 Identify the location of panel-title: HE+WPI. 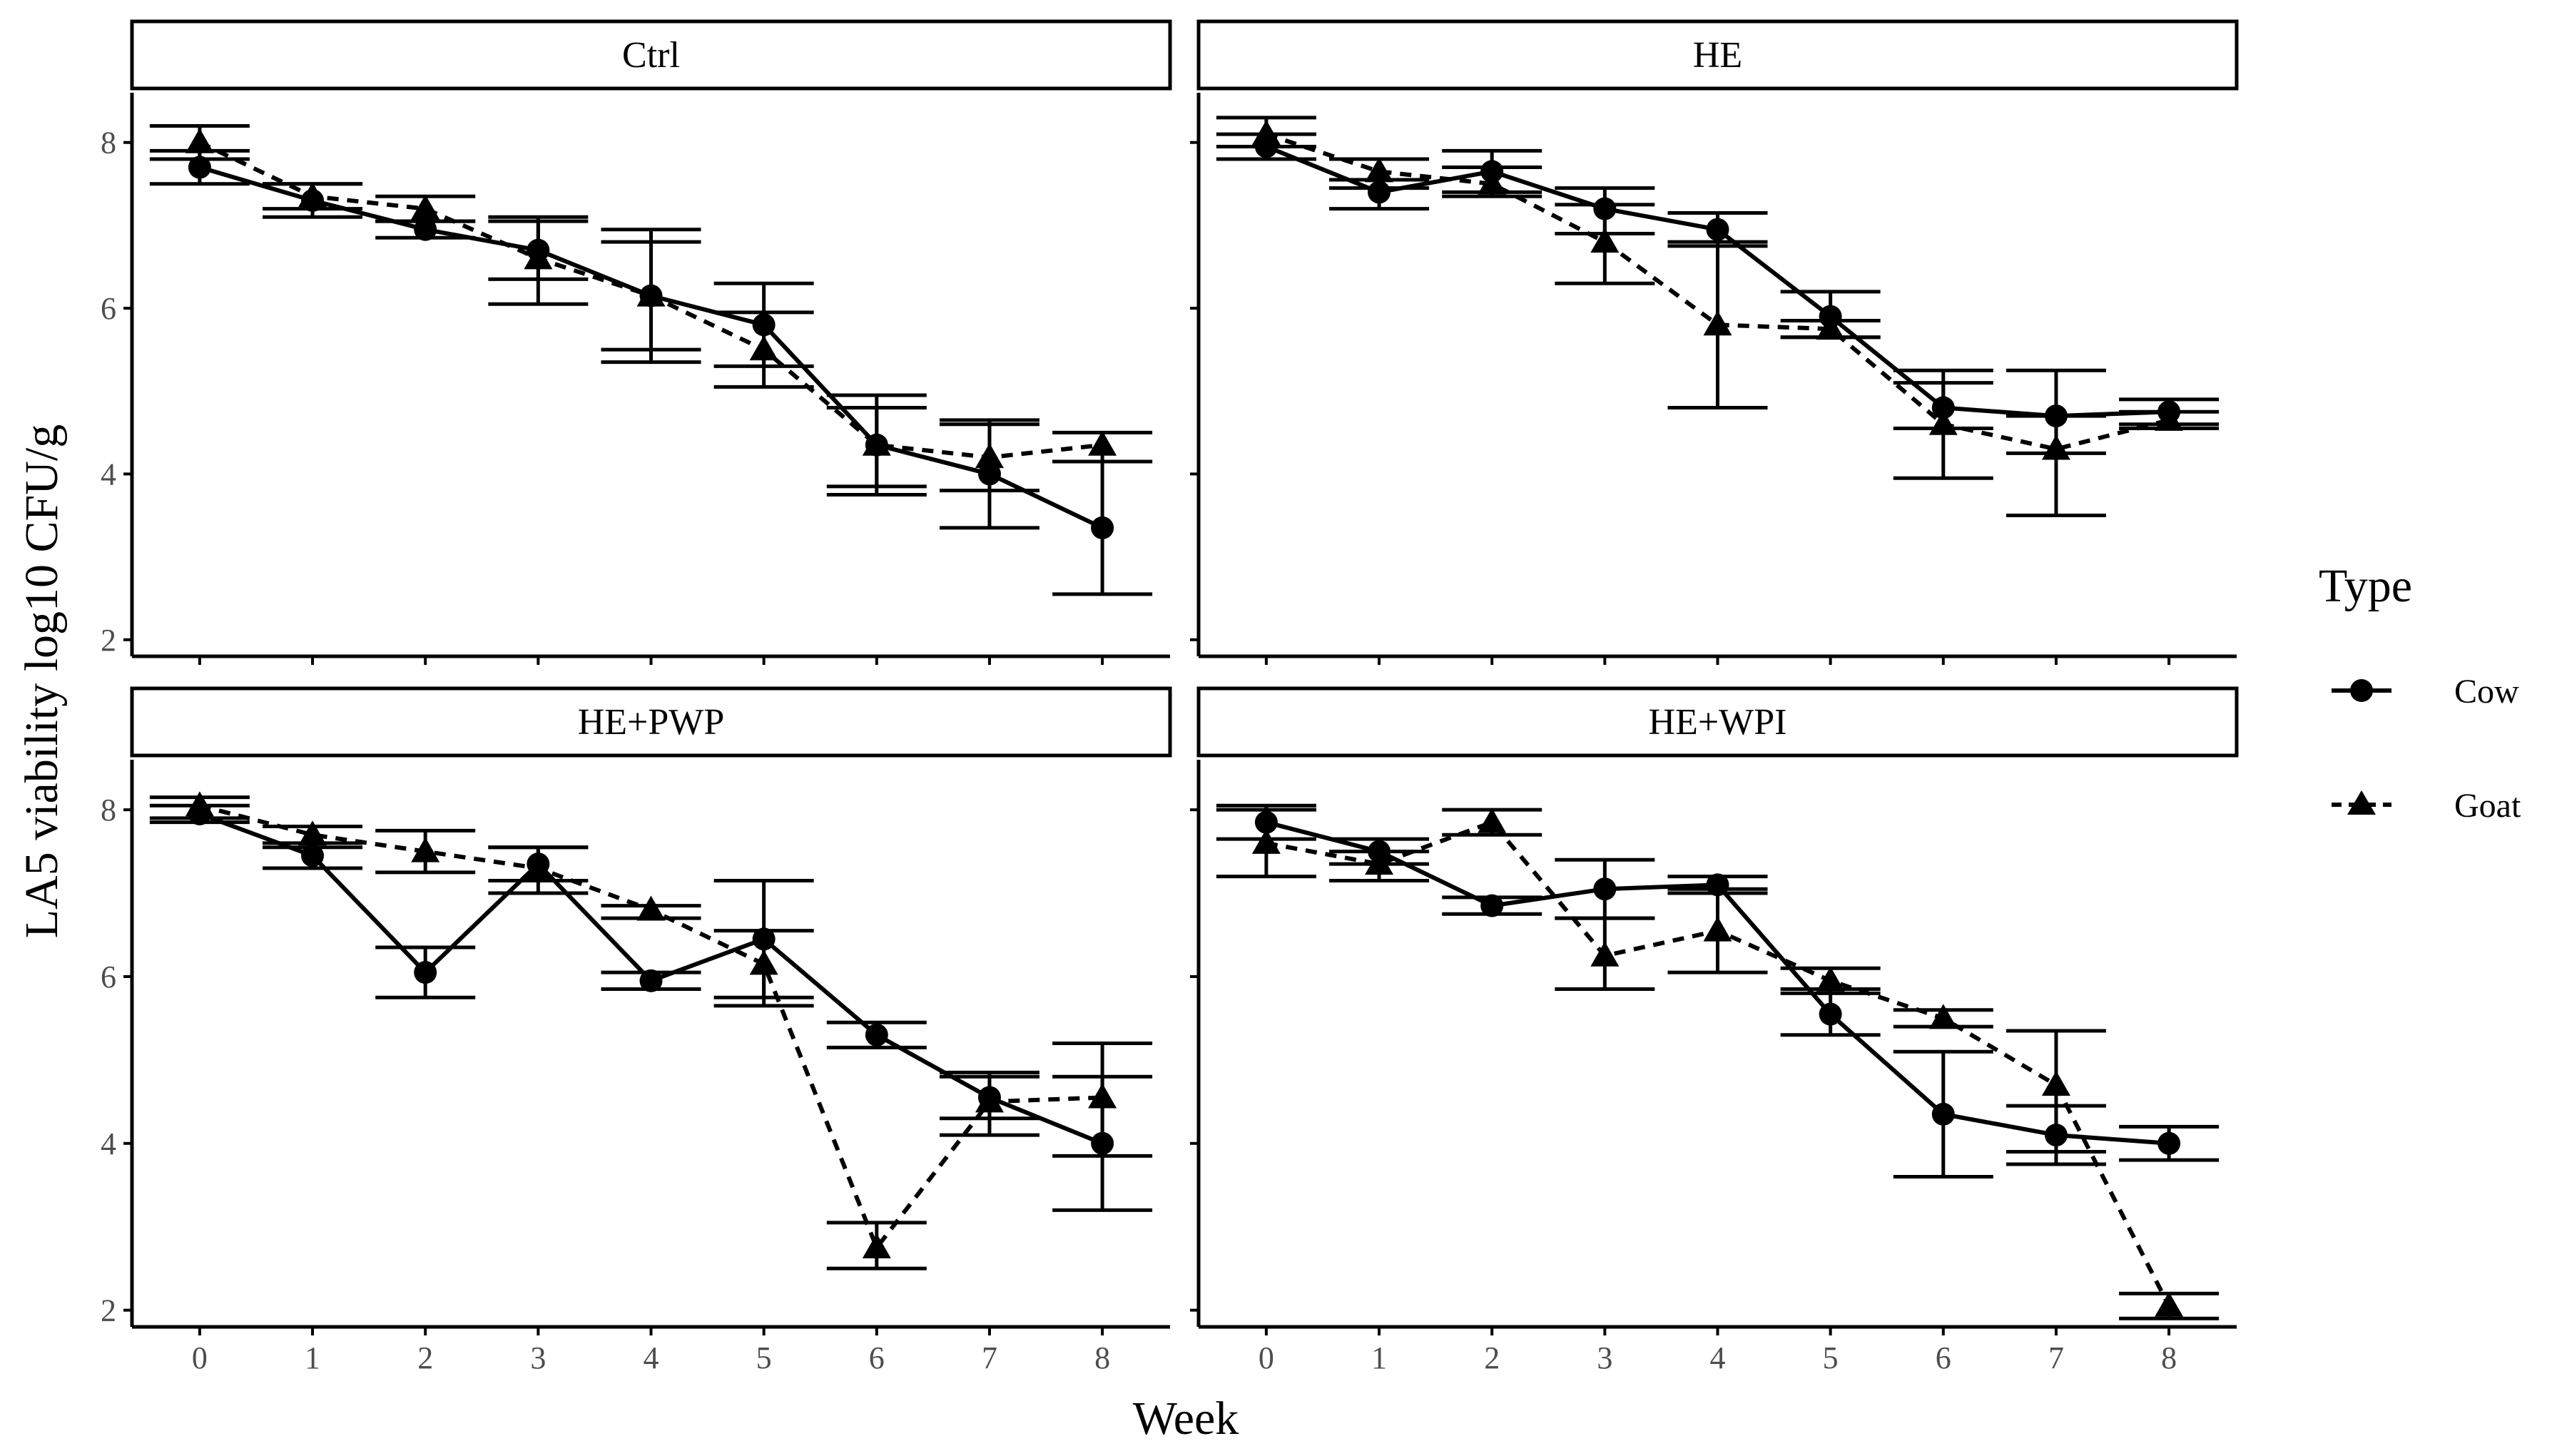
(1718, 722).